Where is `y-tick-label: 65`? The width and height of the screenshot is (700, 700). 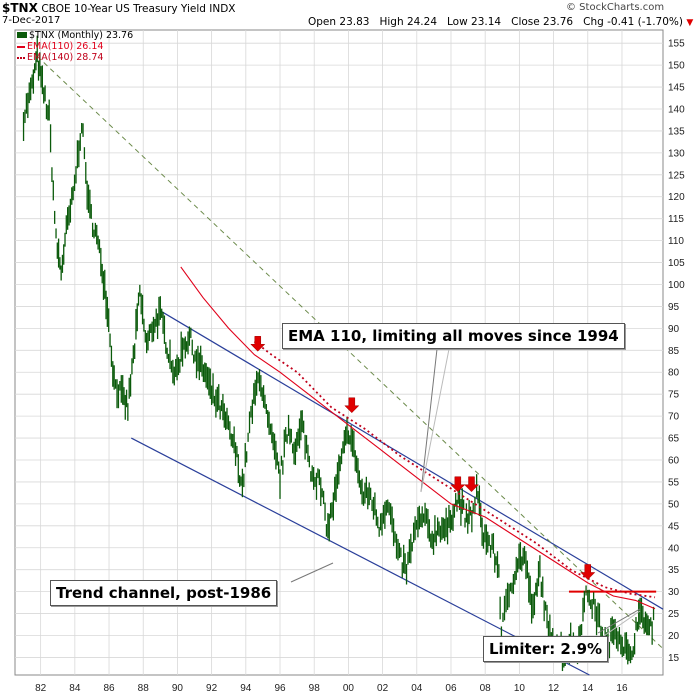 y-tick-label: 65 is located at coordinates (674, 439).